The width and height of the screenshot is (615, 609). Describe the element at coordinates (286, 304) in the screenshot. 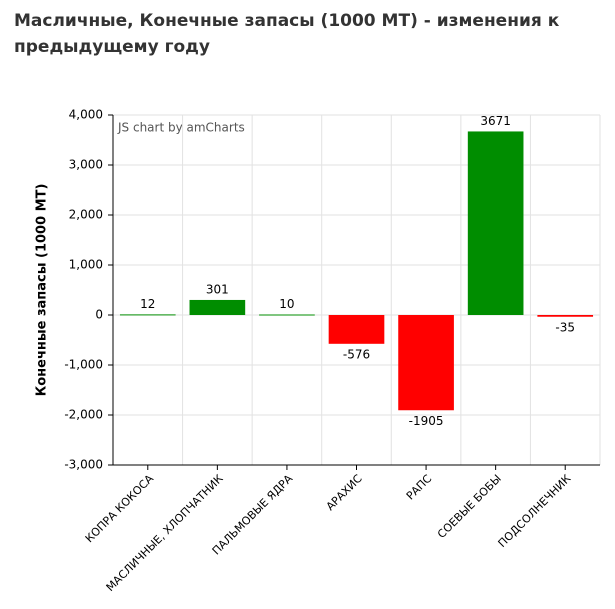

I see `value-label: 10` at that location.